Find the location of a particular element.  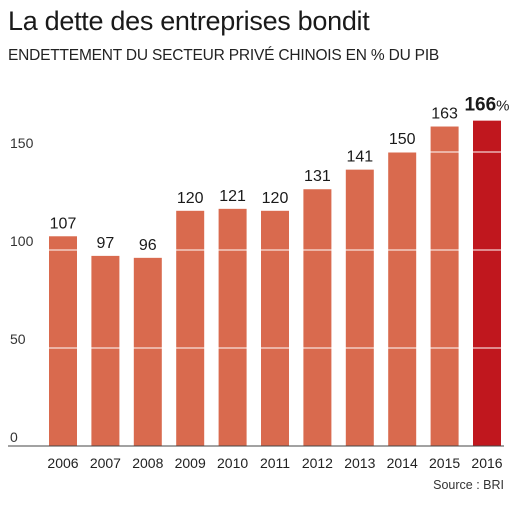

bar-2009 is located at coordinates (190, 328).